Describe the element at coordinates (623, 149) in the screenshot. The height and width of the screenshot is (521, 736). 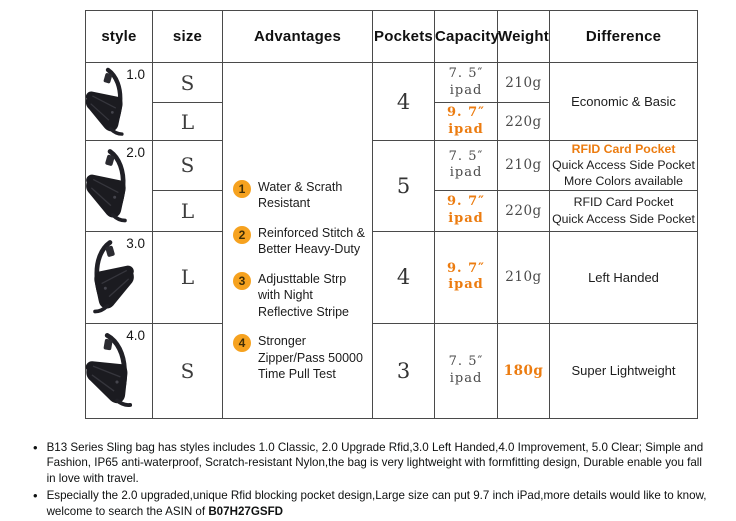
I see `difference-line-highlight: RFID Card Pocket` at that location.